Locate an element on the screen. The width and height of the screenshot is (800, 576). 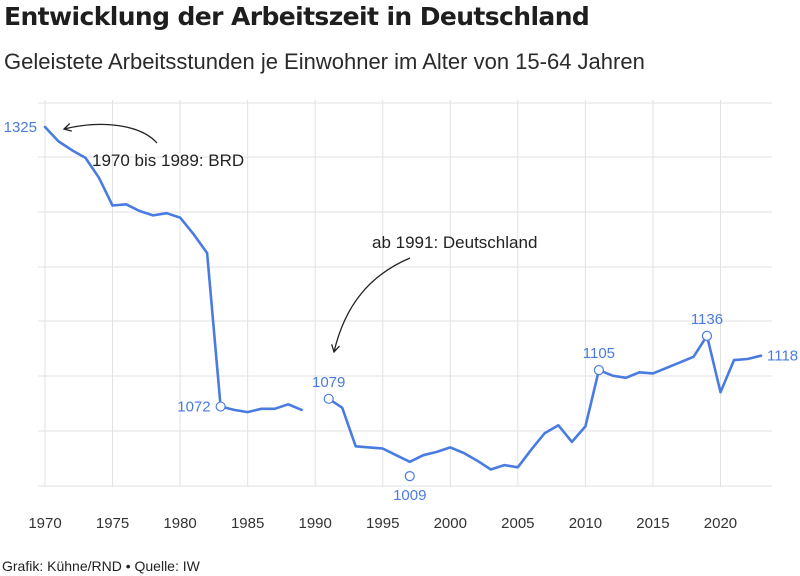
data-label: 1079 is located at coordinates (328, 382).